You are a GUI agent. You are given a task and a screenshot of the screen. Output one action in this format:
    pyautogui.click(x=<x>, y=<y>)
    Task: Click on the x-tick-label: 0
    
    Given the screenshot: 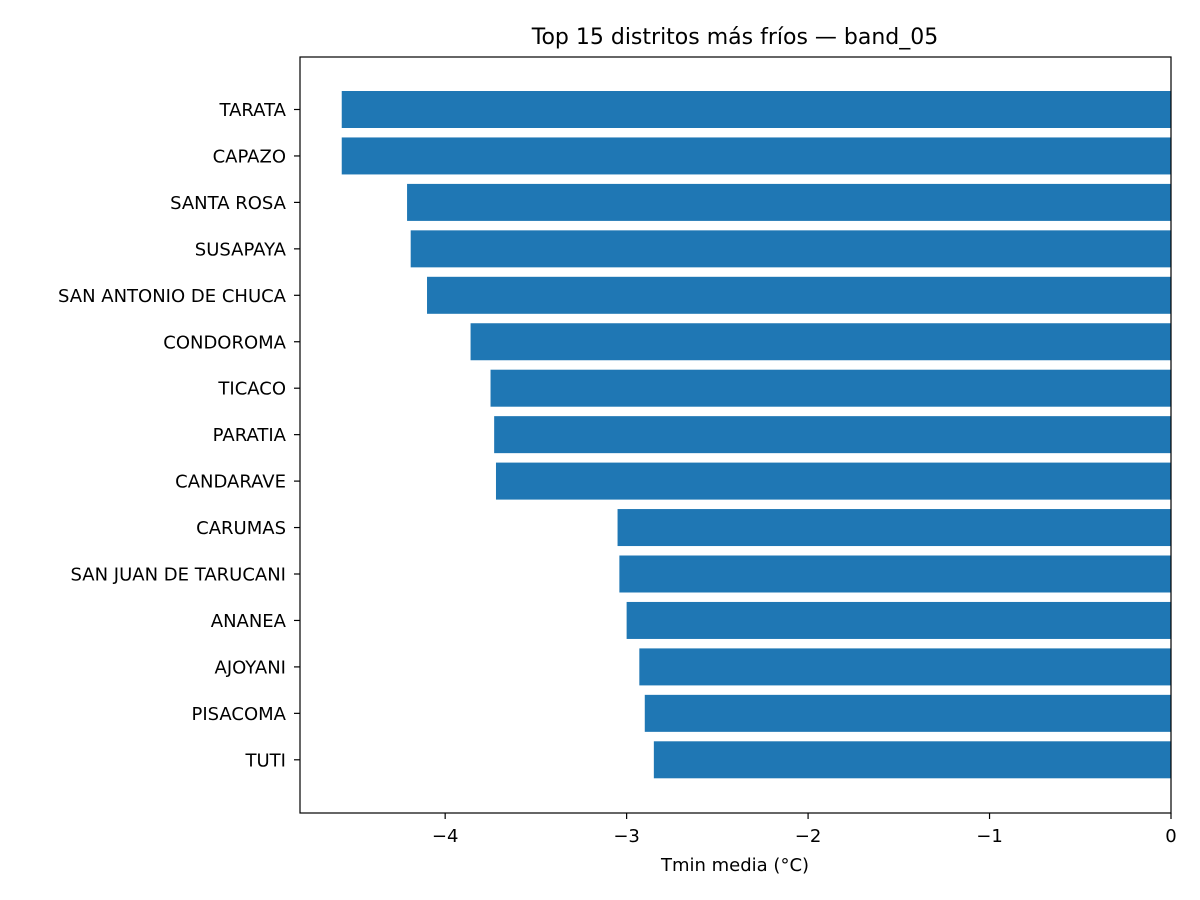 What is the action you would take?
    pyautogui.click(x=1170, y=836)
    